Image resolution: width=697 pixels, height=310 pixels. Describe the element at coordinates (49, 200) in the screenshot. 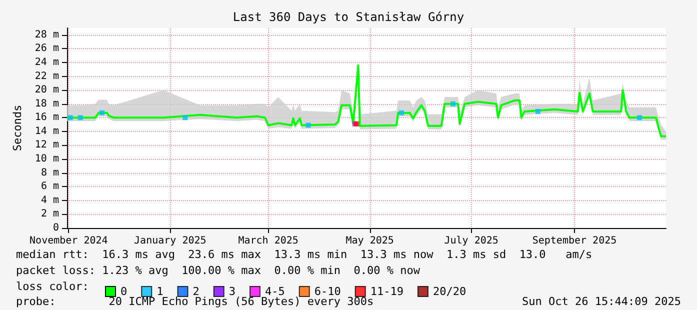

I see `y-tick-label: 4 m` at that location.